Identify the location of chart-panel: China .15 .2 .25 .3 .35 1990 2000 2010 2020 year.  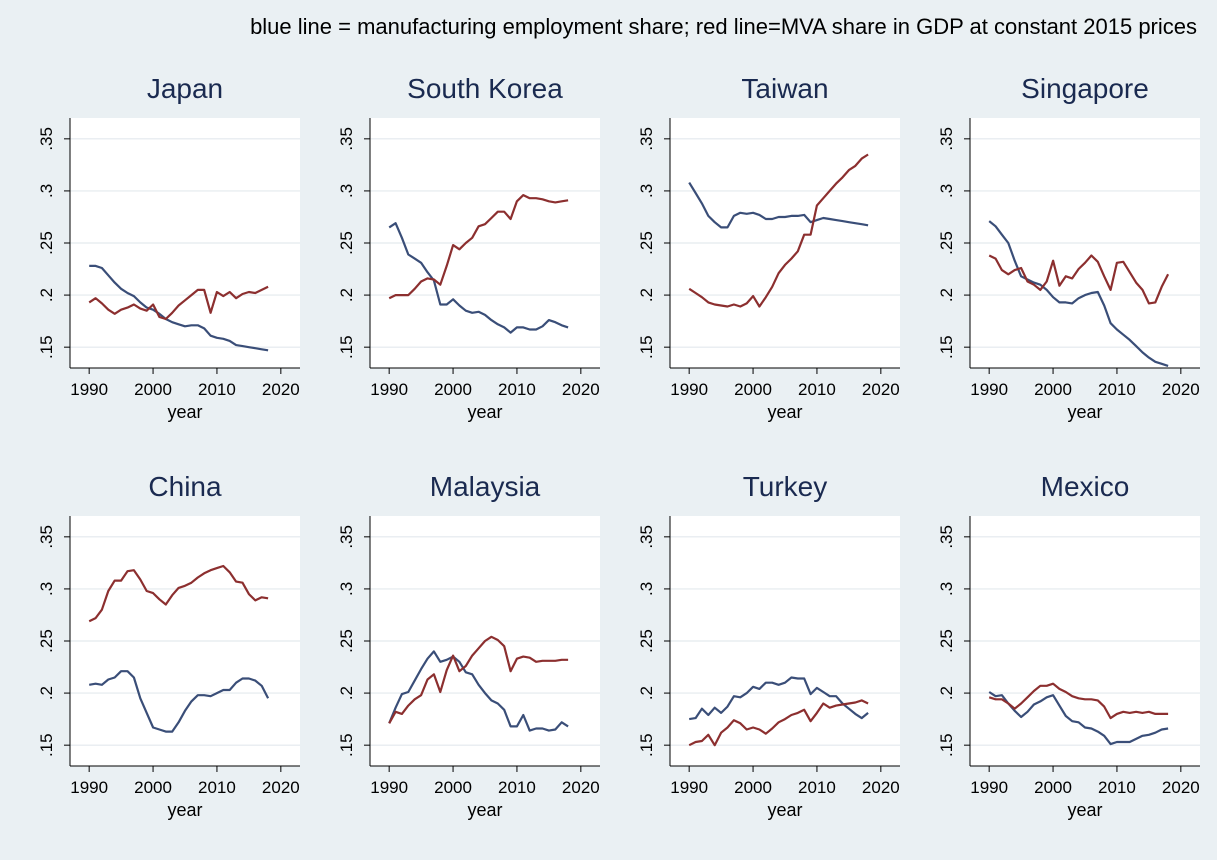
(168, 660).